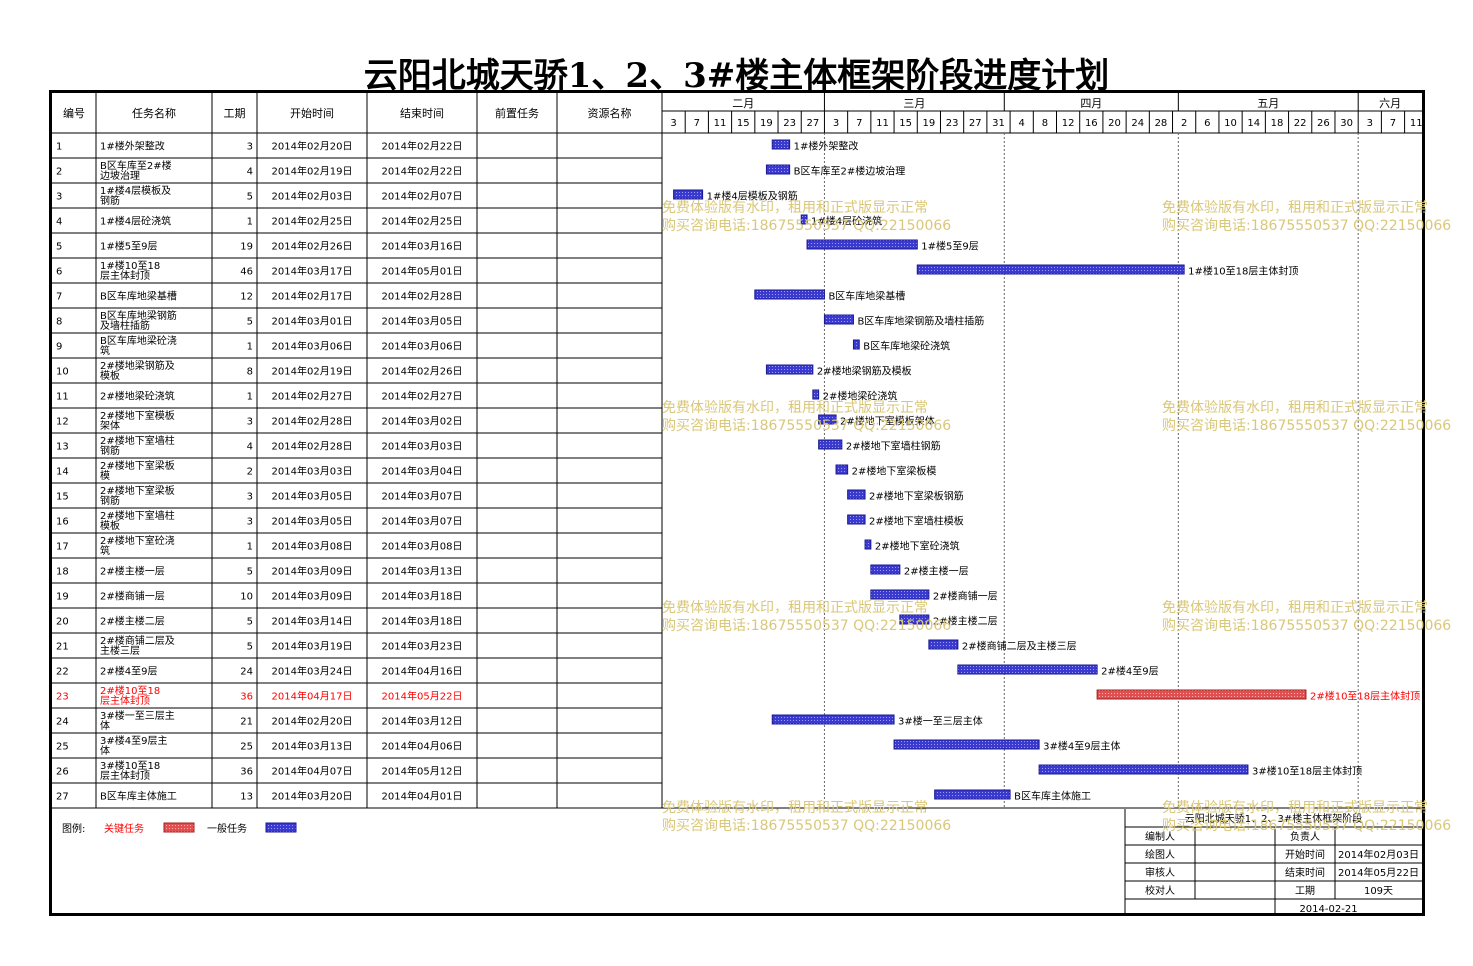 Image resolution: width=1473 pixels, height=966 pixels. Describe the element at coordinates (62, 722) in the screenshot. I see `task-id: 24` at that location.